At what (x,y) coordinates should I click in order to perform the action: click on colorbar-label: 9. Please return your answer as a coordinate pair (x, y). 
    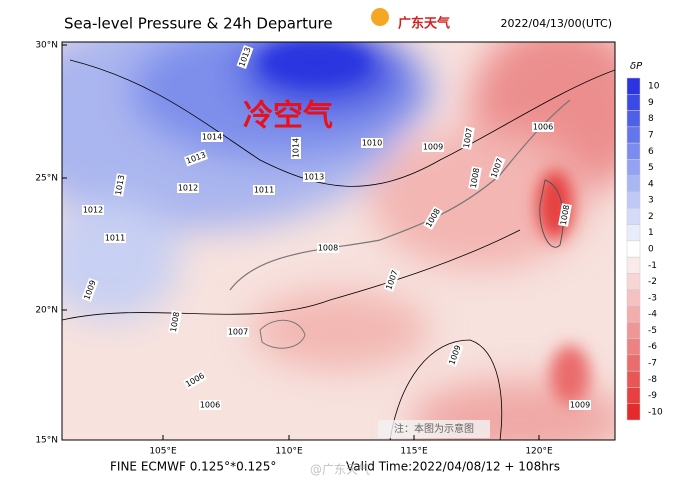
    Looking at the image, I should click on (651, 103).